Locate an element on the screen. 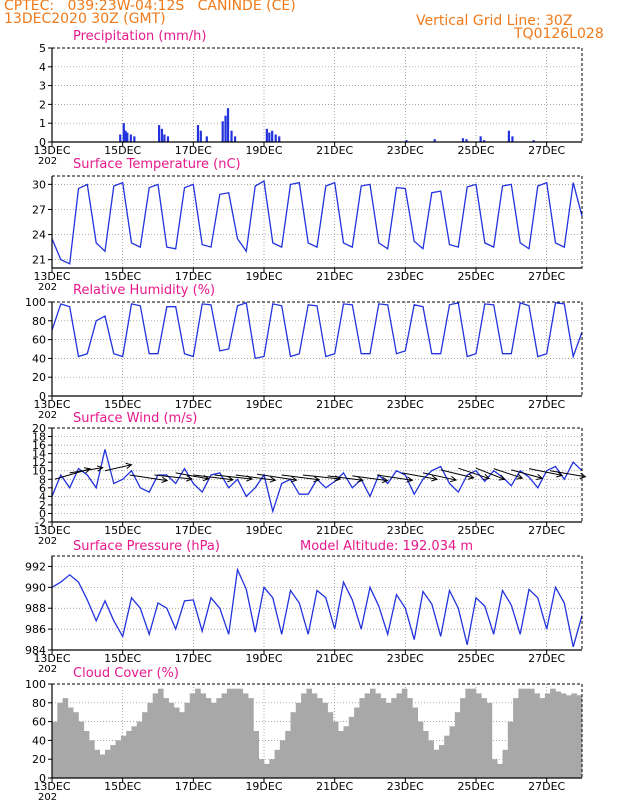 The height and width of the screenshot is (800, 618). panel-frame is located at coordinates (317, 95).